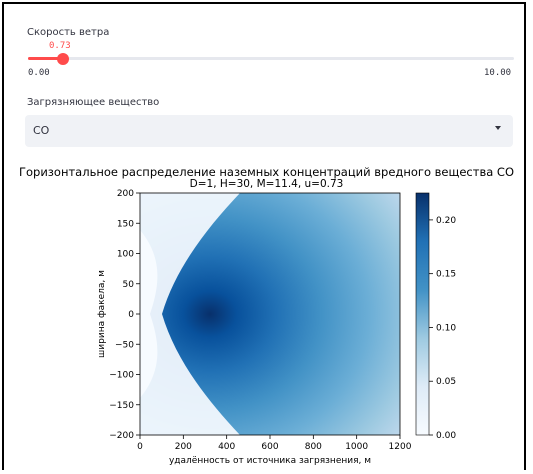  What do you see at coordinates (39, 73) in the screenshot?
I see `slider-min-label: 0.00` at bounding box center [39, 73].